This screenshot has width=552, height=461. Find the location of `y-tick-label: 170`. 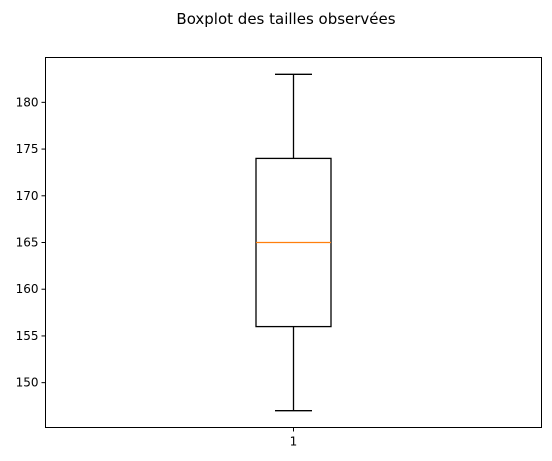

y-tick-label: 170 is located at coordinates (27, 196).